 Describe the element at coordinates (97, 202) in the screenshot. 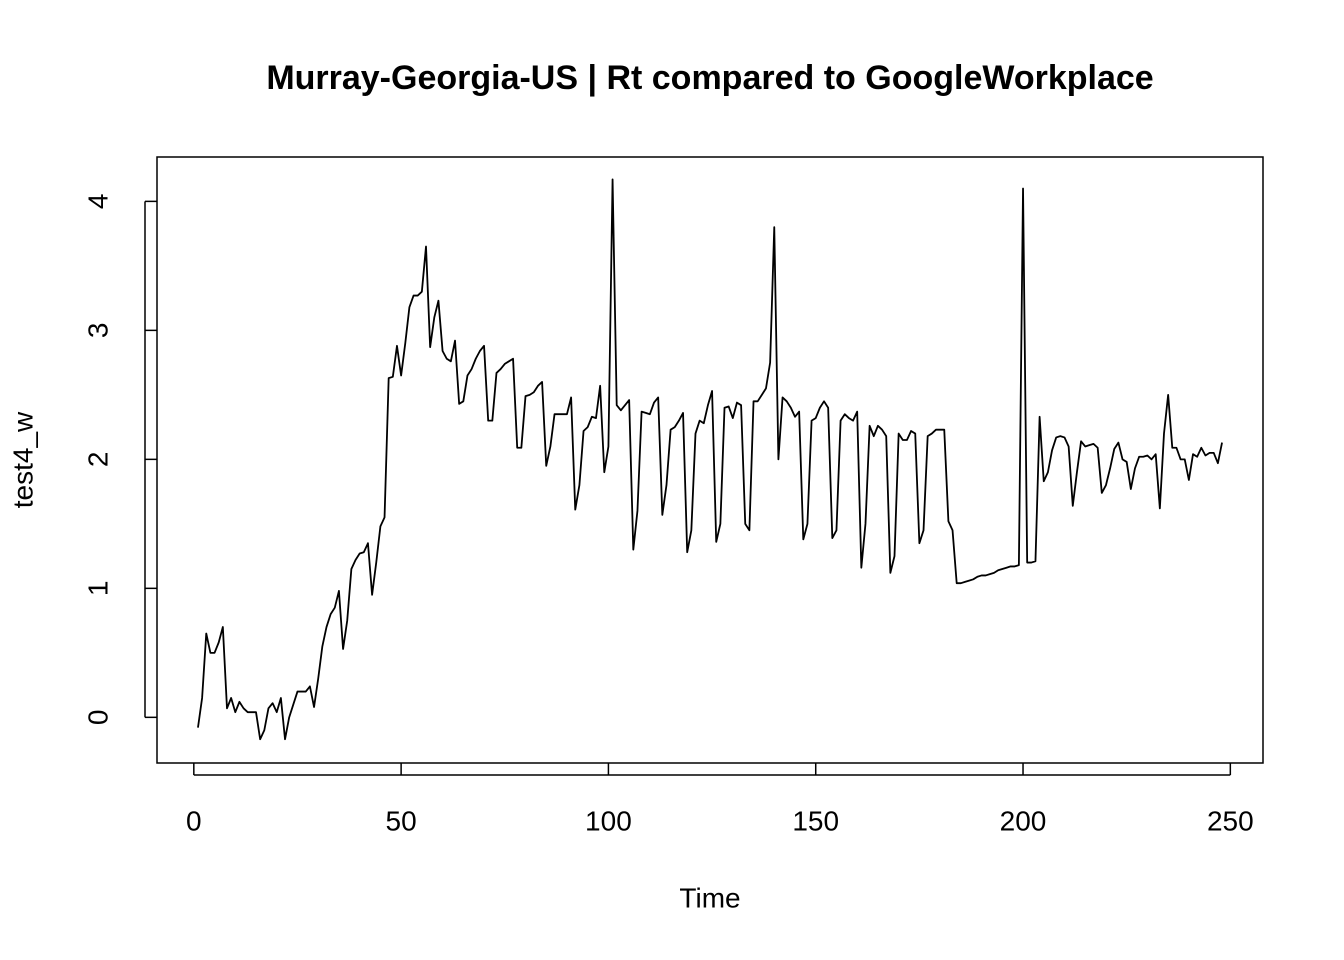

I see `y-tick-label: 4` at that location.